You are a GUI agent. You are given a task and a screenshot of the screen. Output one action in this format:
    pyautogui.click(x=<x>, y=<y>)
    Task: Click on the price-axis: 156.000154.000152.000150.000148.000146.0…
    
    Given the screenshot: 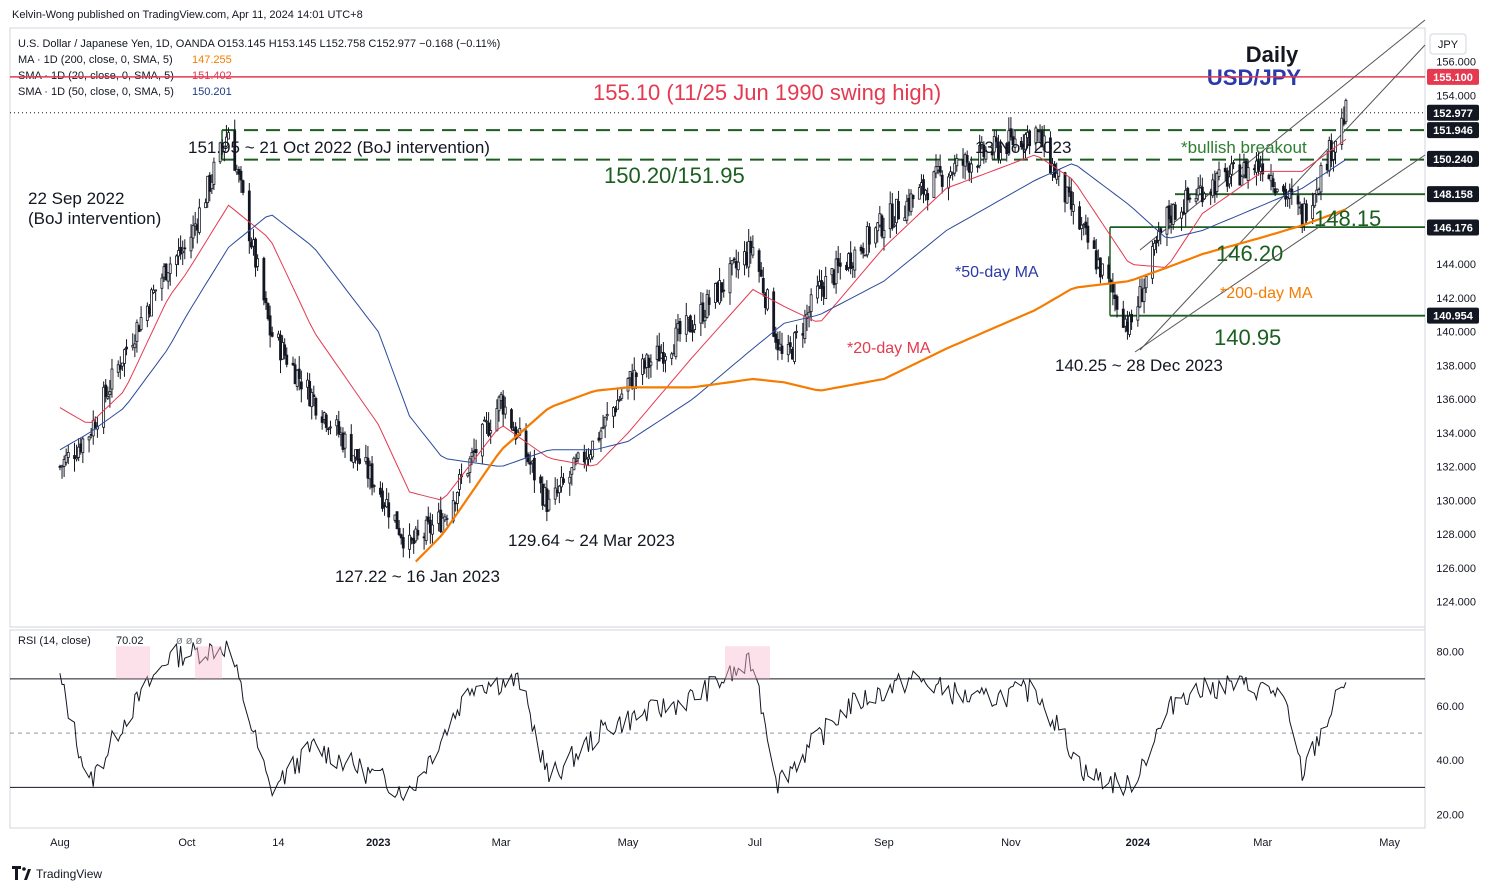 What is the action you would take?
    pyautogui.click(x=1456, y=333)
    